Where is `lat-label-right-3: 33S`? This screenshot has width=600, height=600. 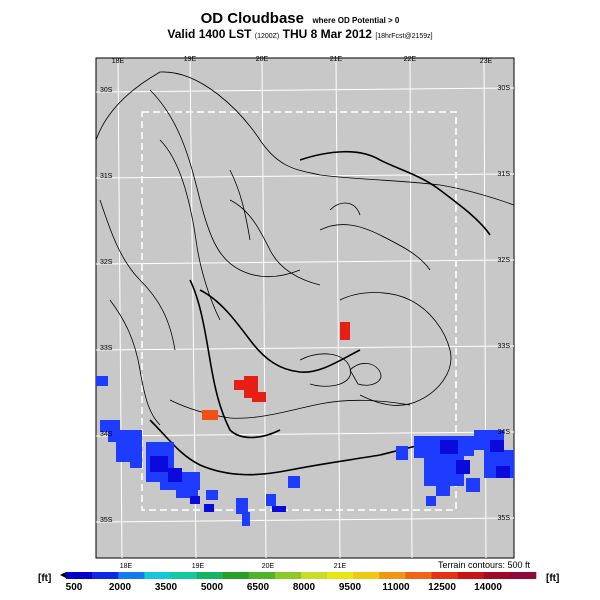 lat-label-right-3: 33S is located at coordinates (504, 346).